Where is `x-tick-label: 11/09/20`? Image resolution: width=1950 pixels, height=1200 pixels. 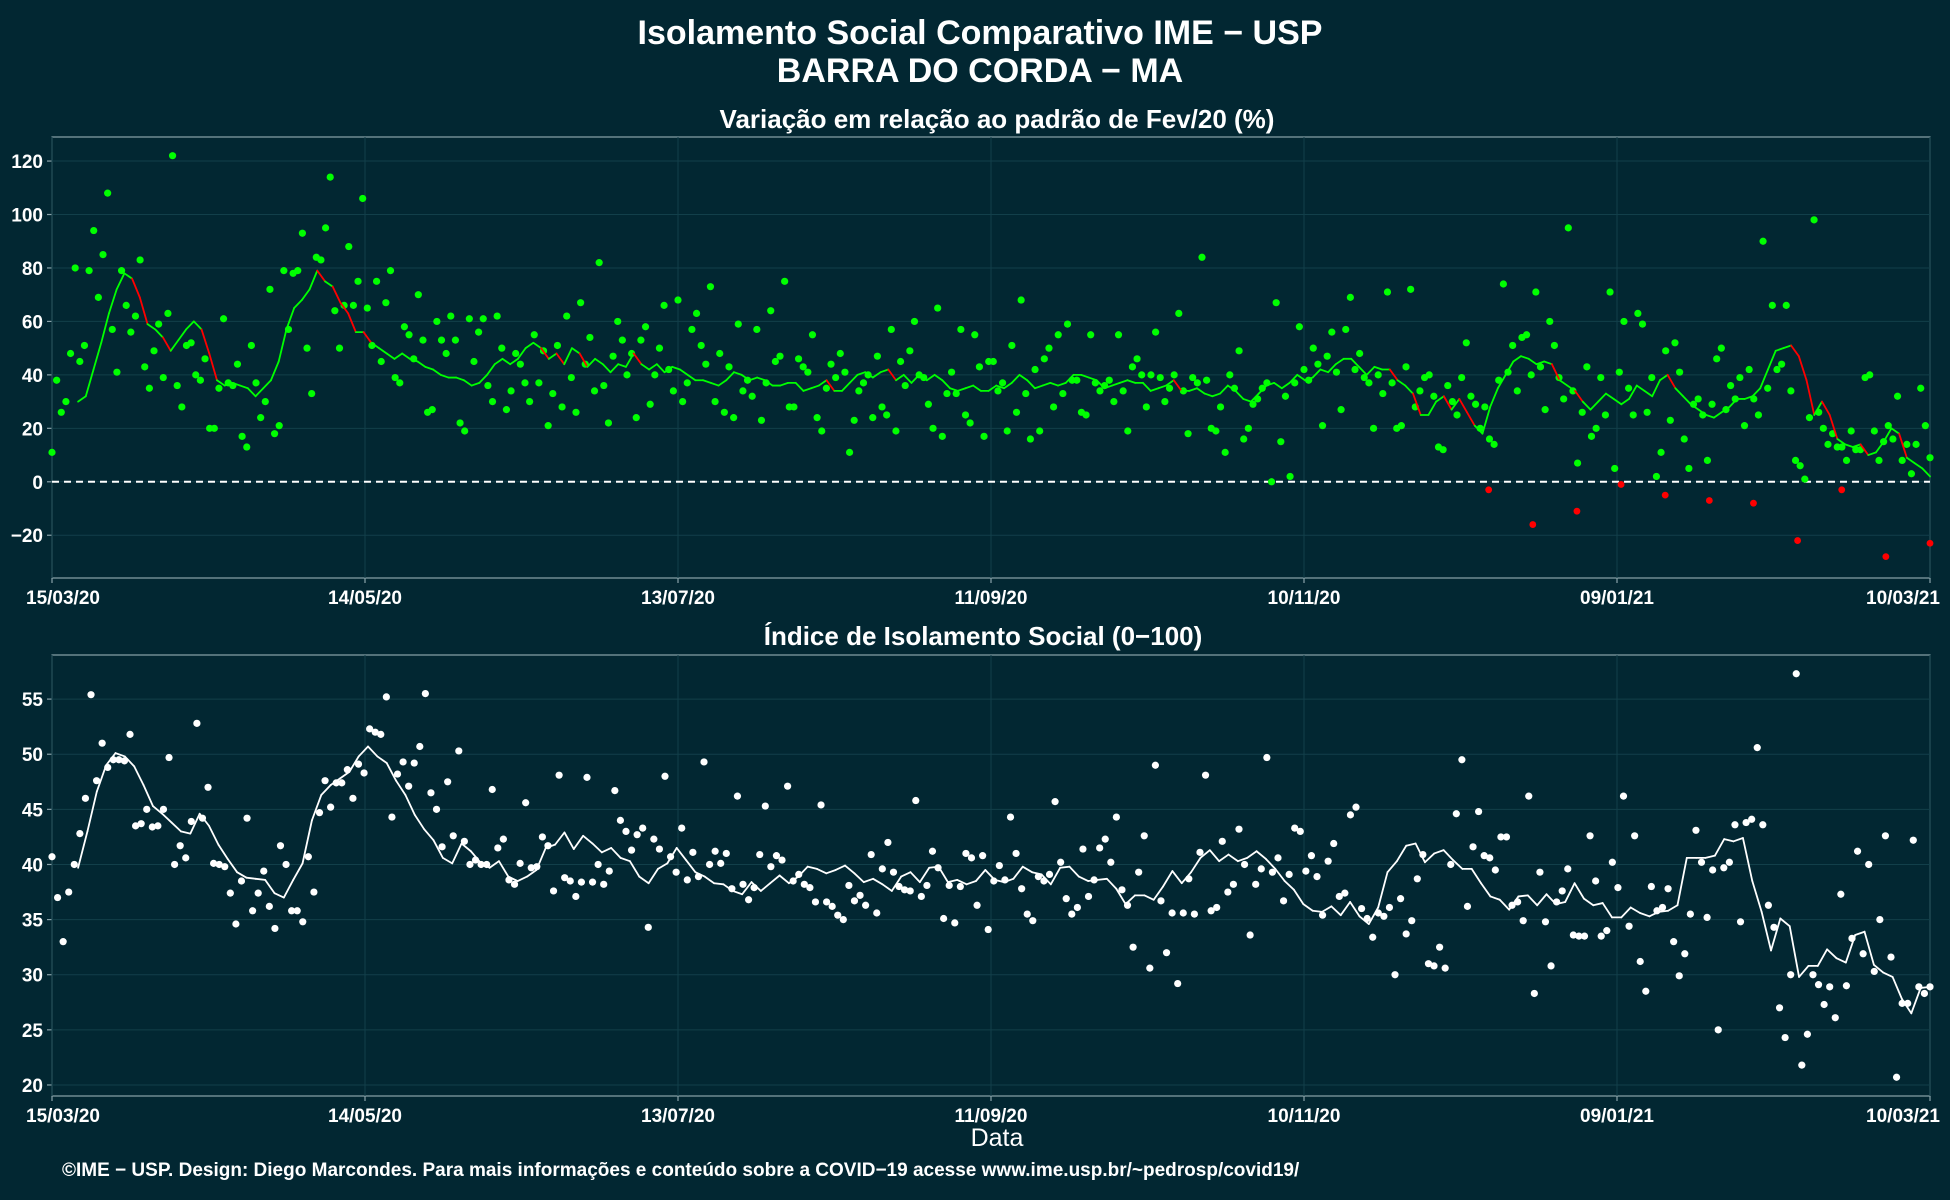 x-tick-label: 11/09/20 is located at coordinates (991, 598).